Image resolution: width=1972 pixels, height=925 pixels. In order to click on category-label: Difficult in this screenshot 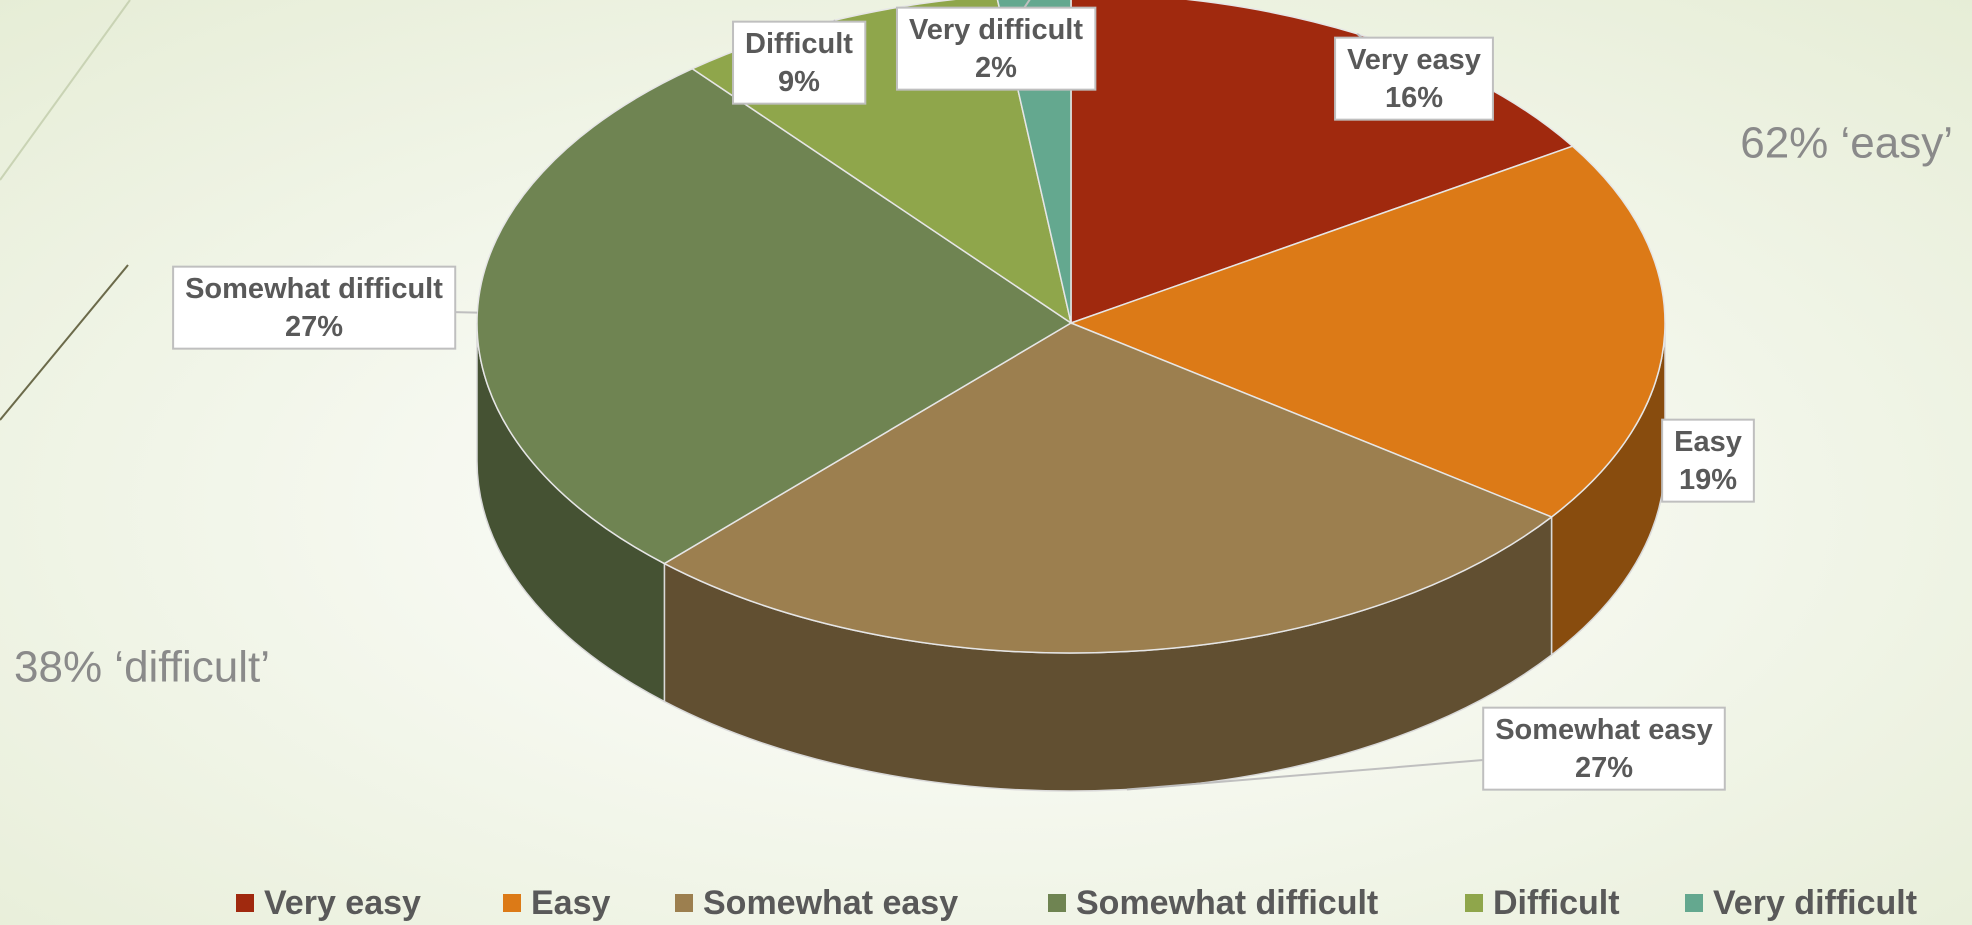, I will do `click(799, 44)`.